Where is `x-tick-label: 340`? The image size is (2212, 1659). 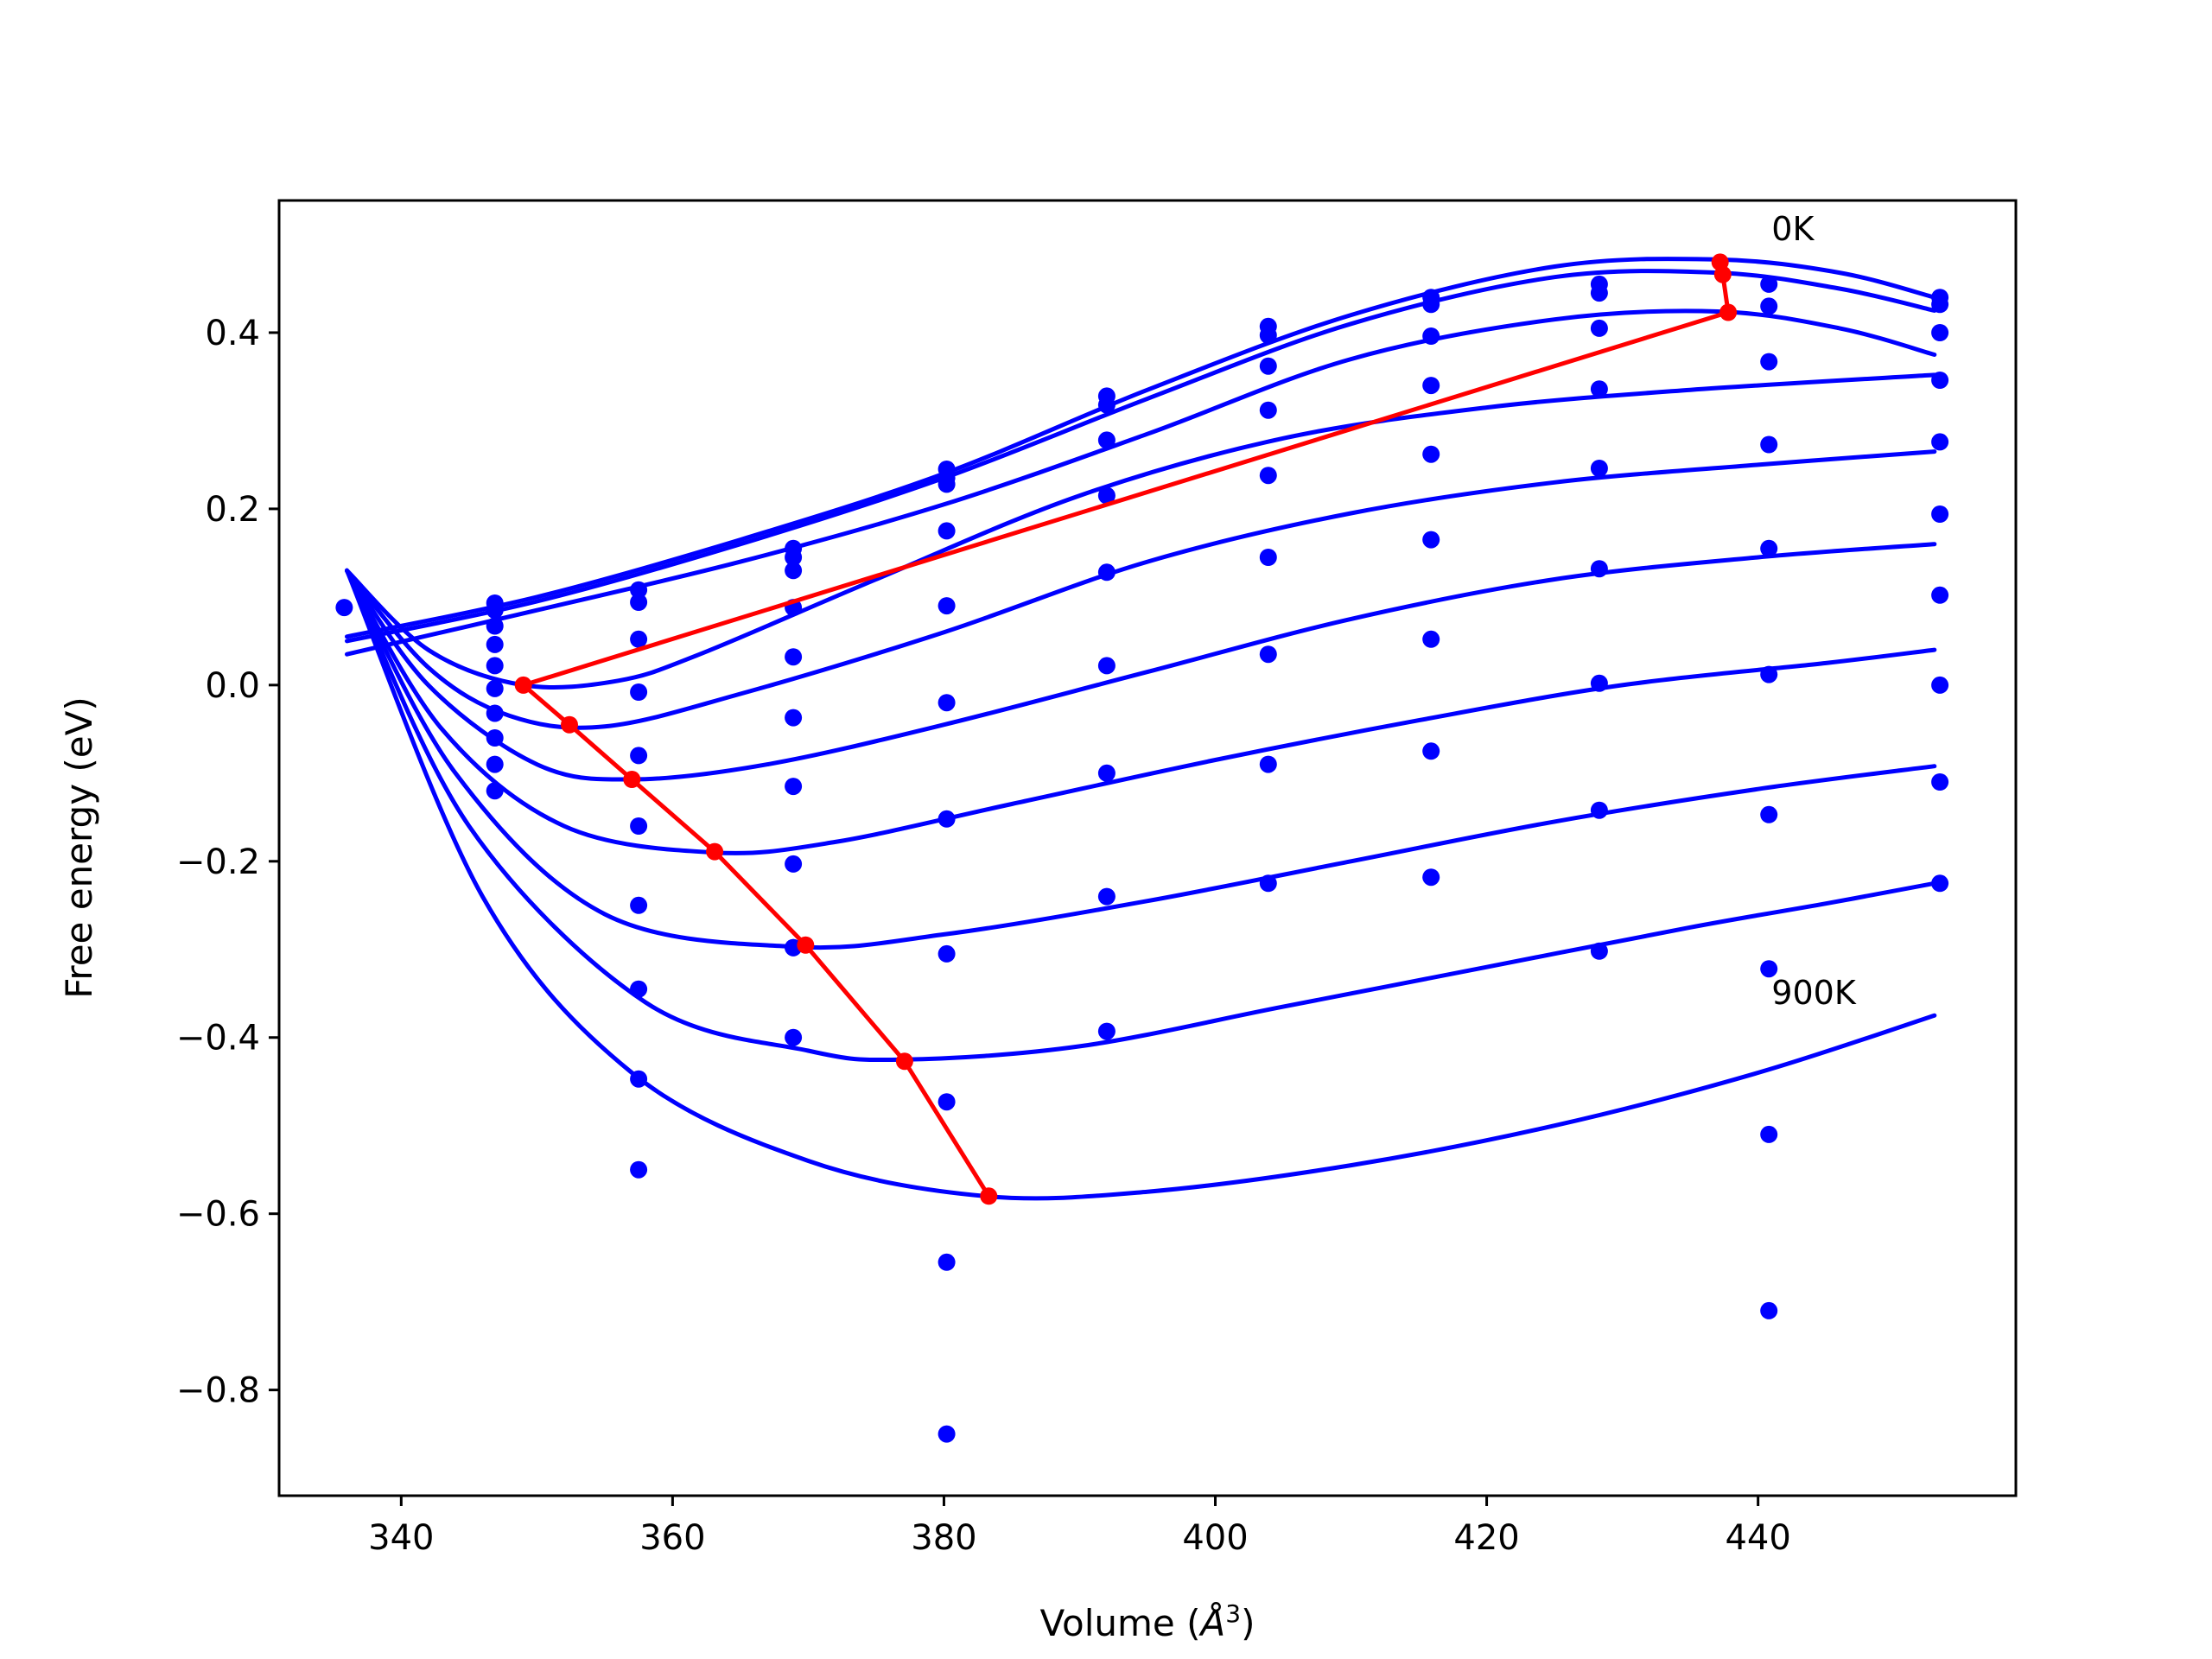
x-tick-label: 340 is located at coordinates (401, 1538).